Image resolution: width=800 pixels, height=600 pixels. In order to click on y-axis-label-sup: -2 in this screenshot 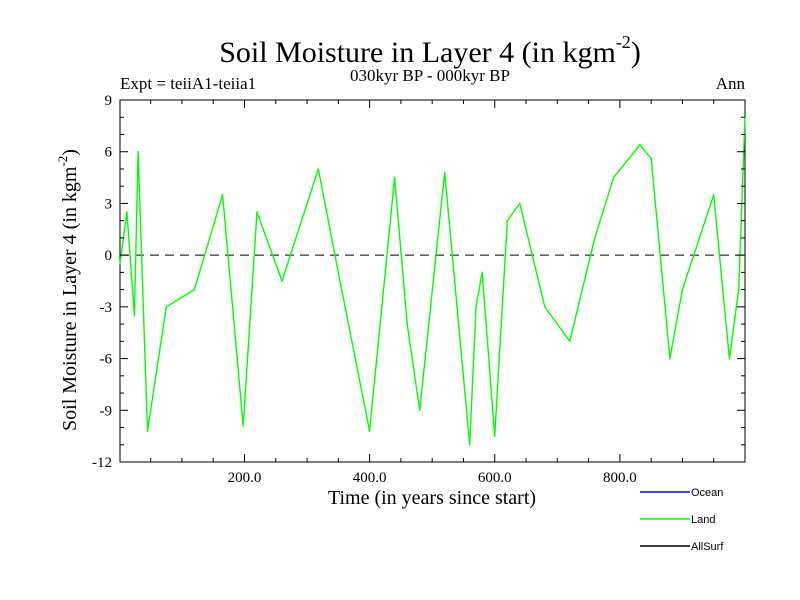, I will do `click(62, 161)`.